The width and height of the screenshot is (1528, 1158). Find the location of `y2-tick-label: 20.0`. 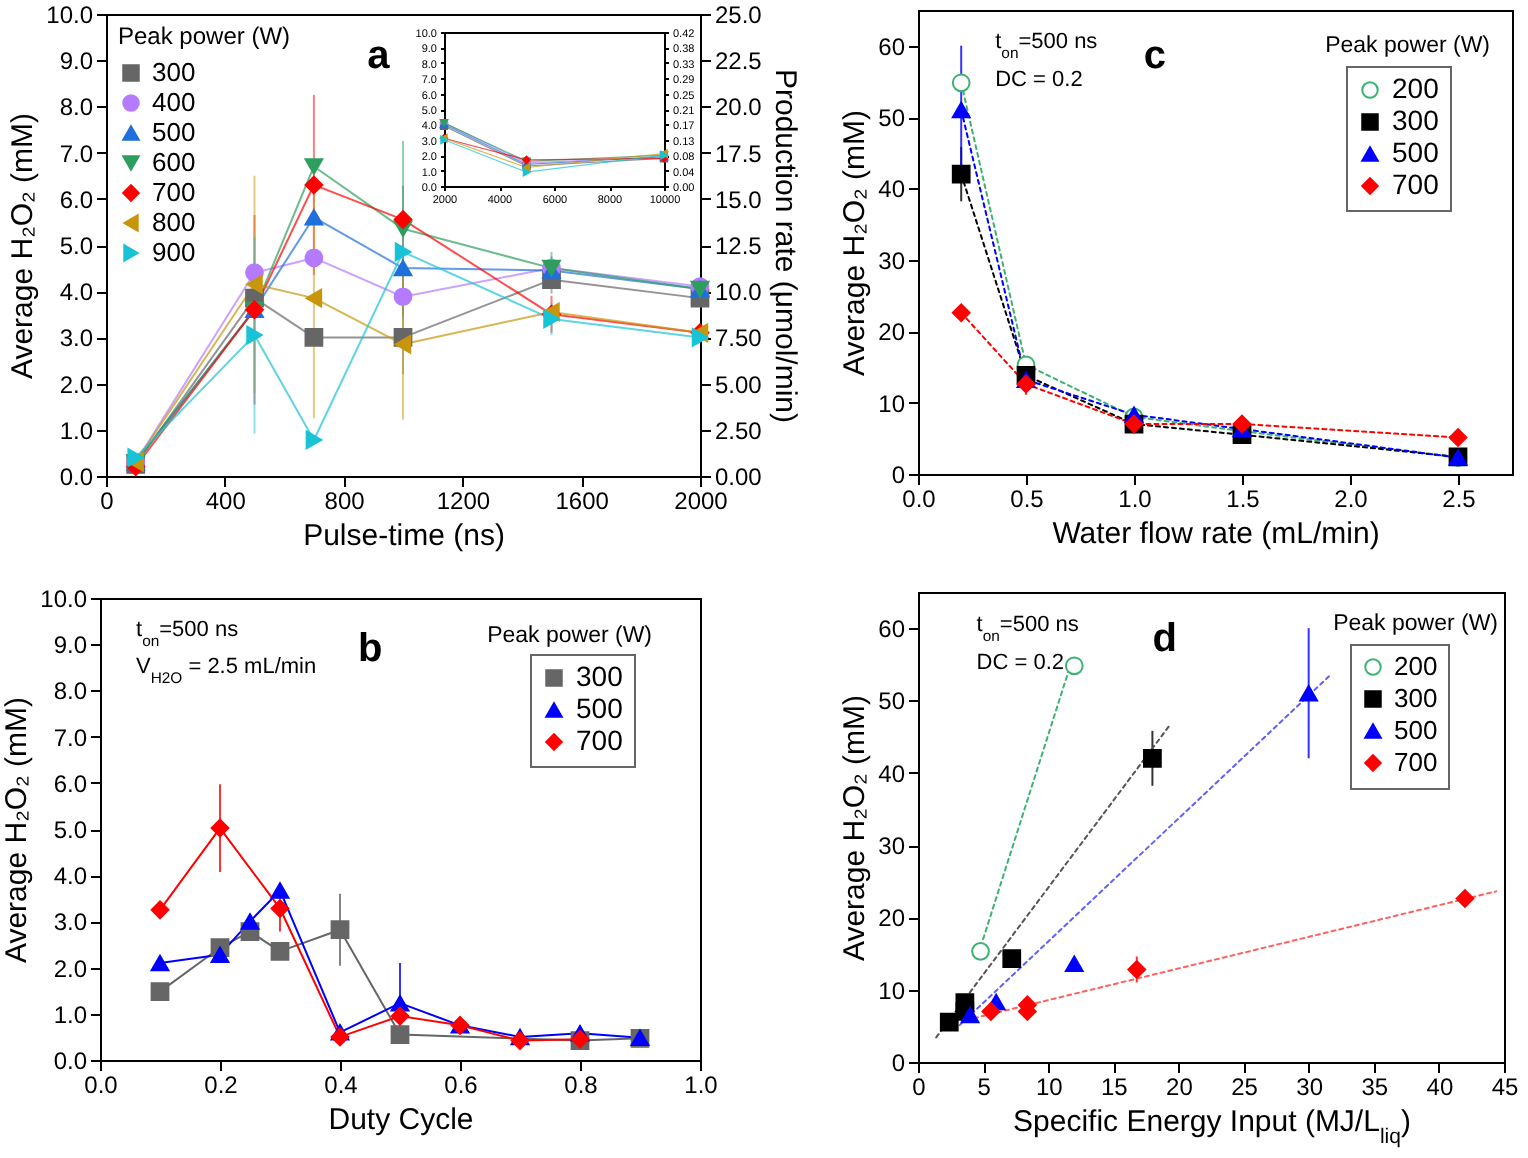

y2-tick-label: 20.0 is located at coordinates (739, 107).